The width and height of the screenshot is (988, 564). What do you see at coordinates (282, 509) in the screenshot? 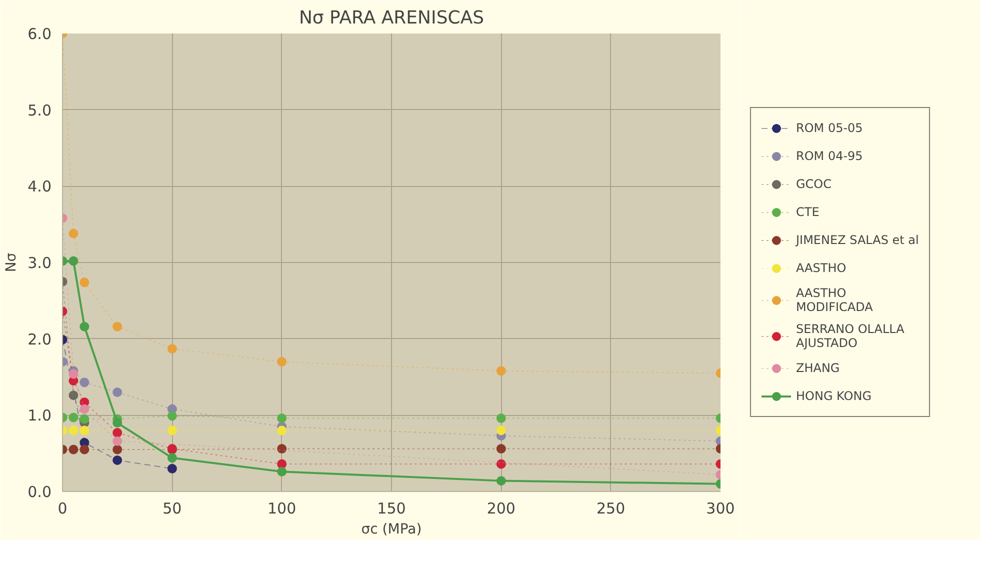
I see `x-tick-label: 100` at bounding box center [282, 509].